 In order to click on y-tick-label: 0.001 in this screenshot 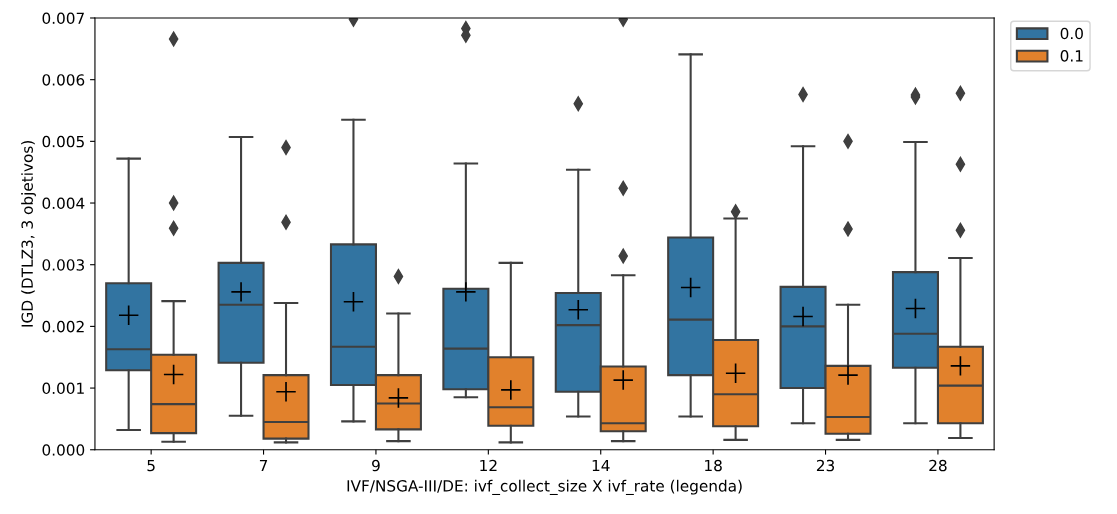, I will do `click(63, 388)`.